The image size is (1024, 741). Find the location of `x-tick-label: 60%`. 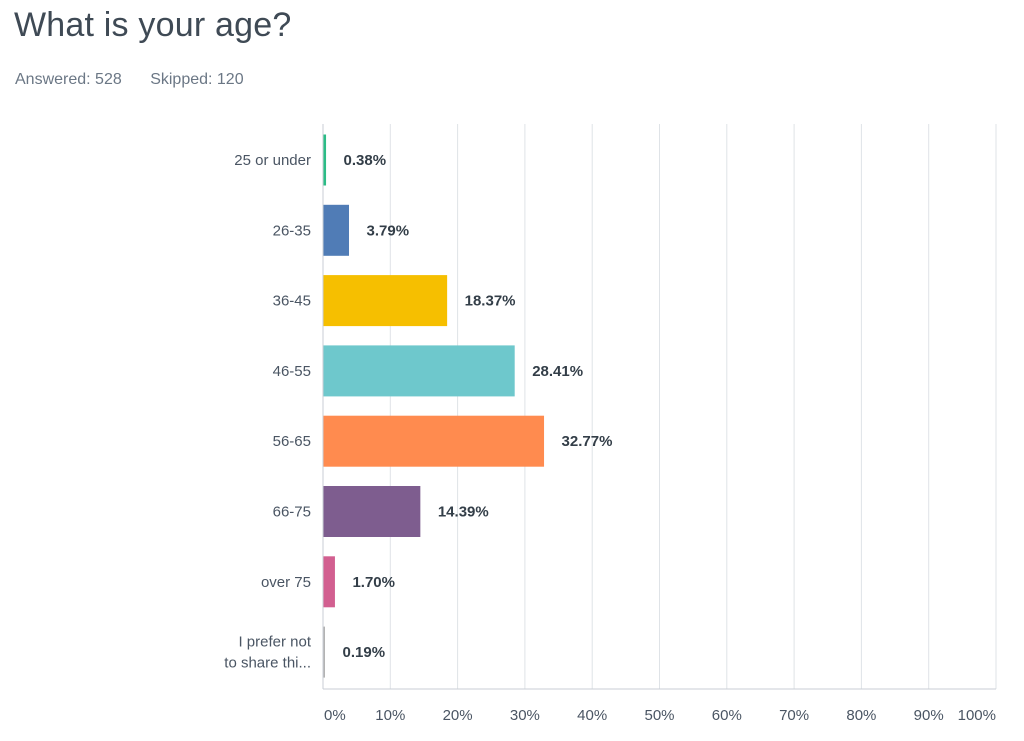

x-tick-label: 60% is located at coordinates (727, 715).